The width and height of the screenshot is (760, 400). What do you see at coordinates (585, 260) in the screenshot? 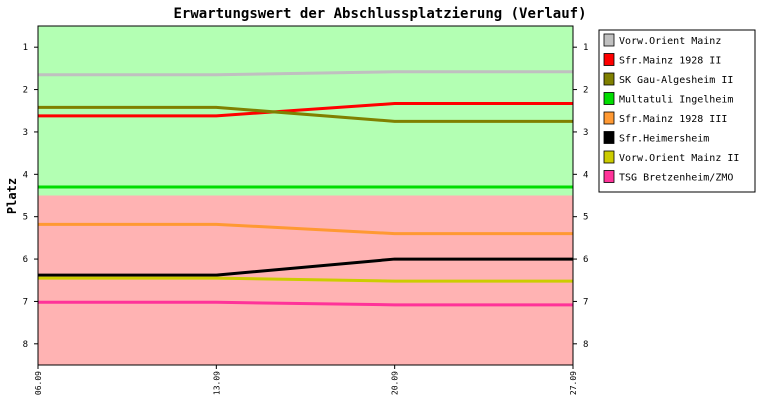
I see `y-tick-label-right-6: 6` at bounding box center [585, 260].